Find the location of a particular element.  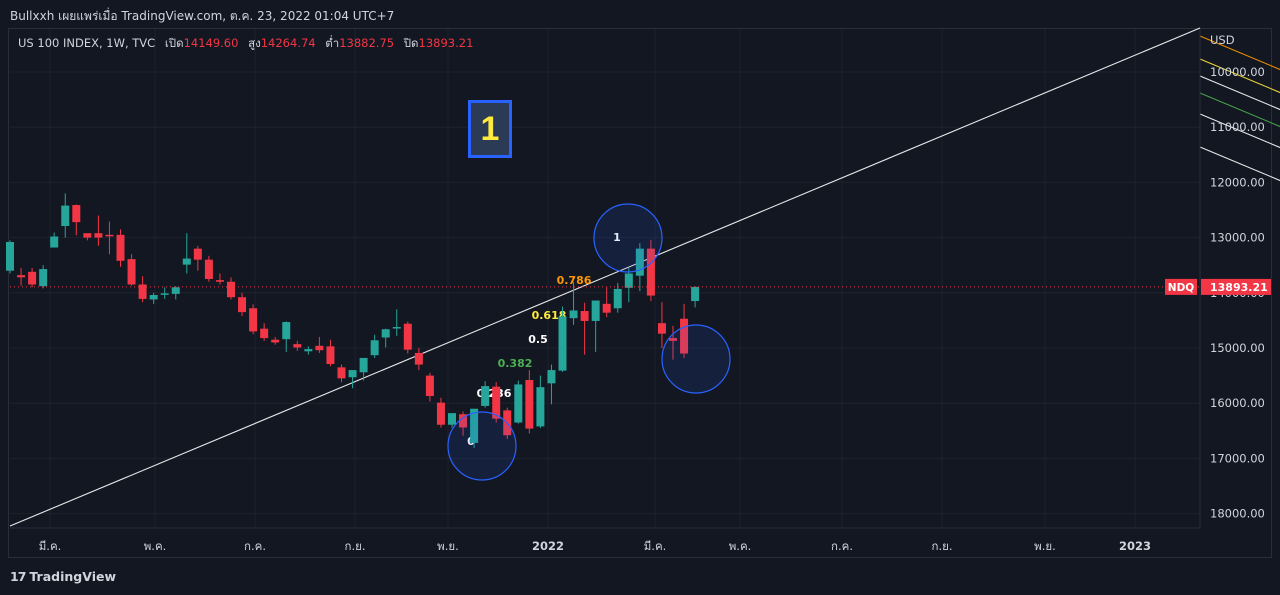

fib-label-0-618: 0.618 is located at coordinates (549, 315).